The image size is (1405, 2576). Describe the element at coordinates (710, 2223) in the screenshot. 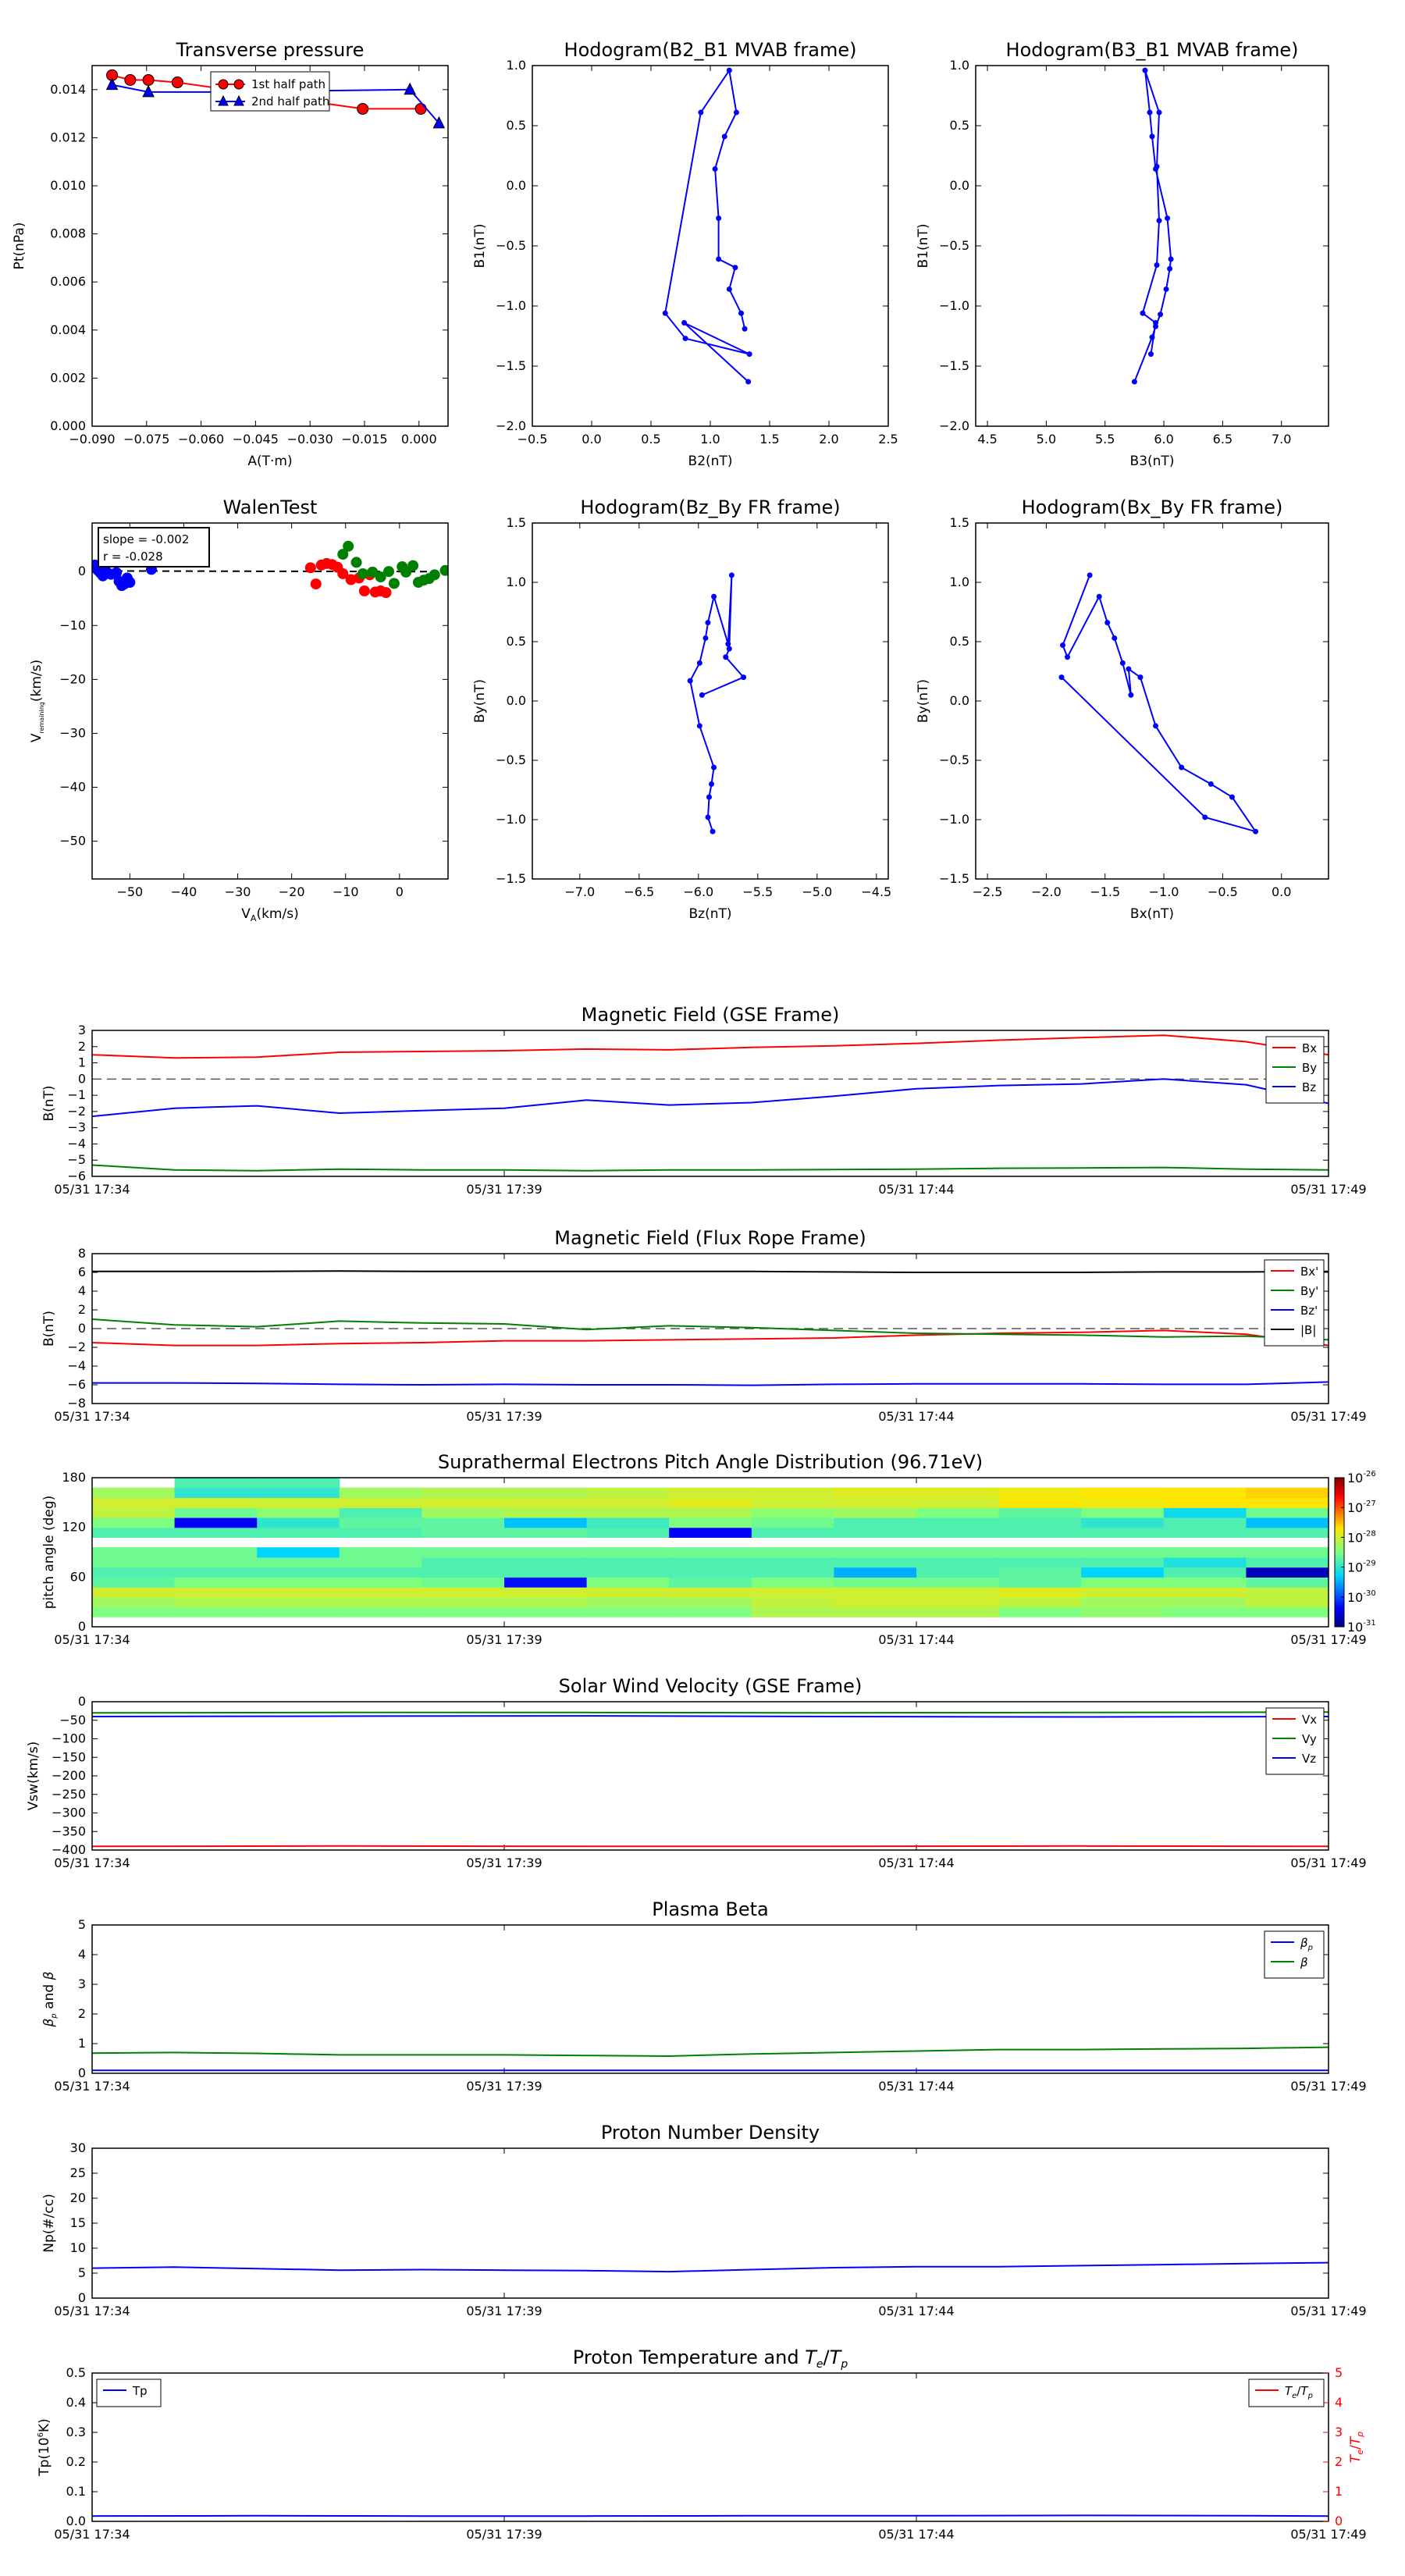

I see `plot-frame` at that location.